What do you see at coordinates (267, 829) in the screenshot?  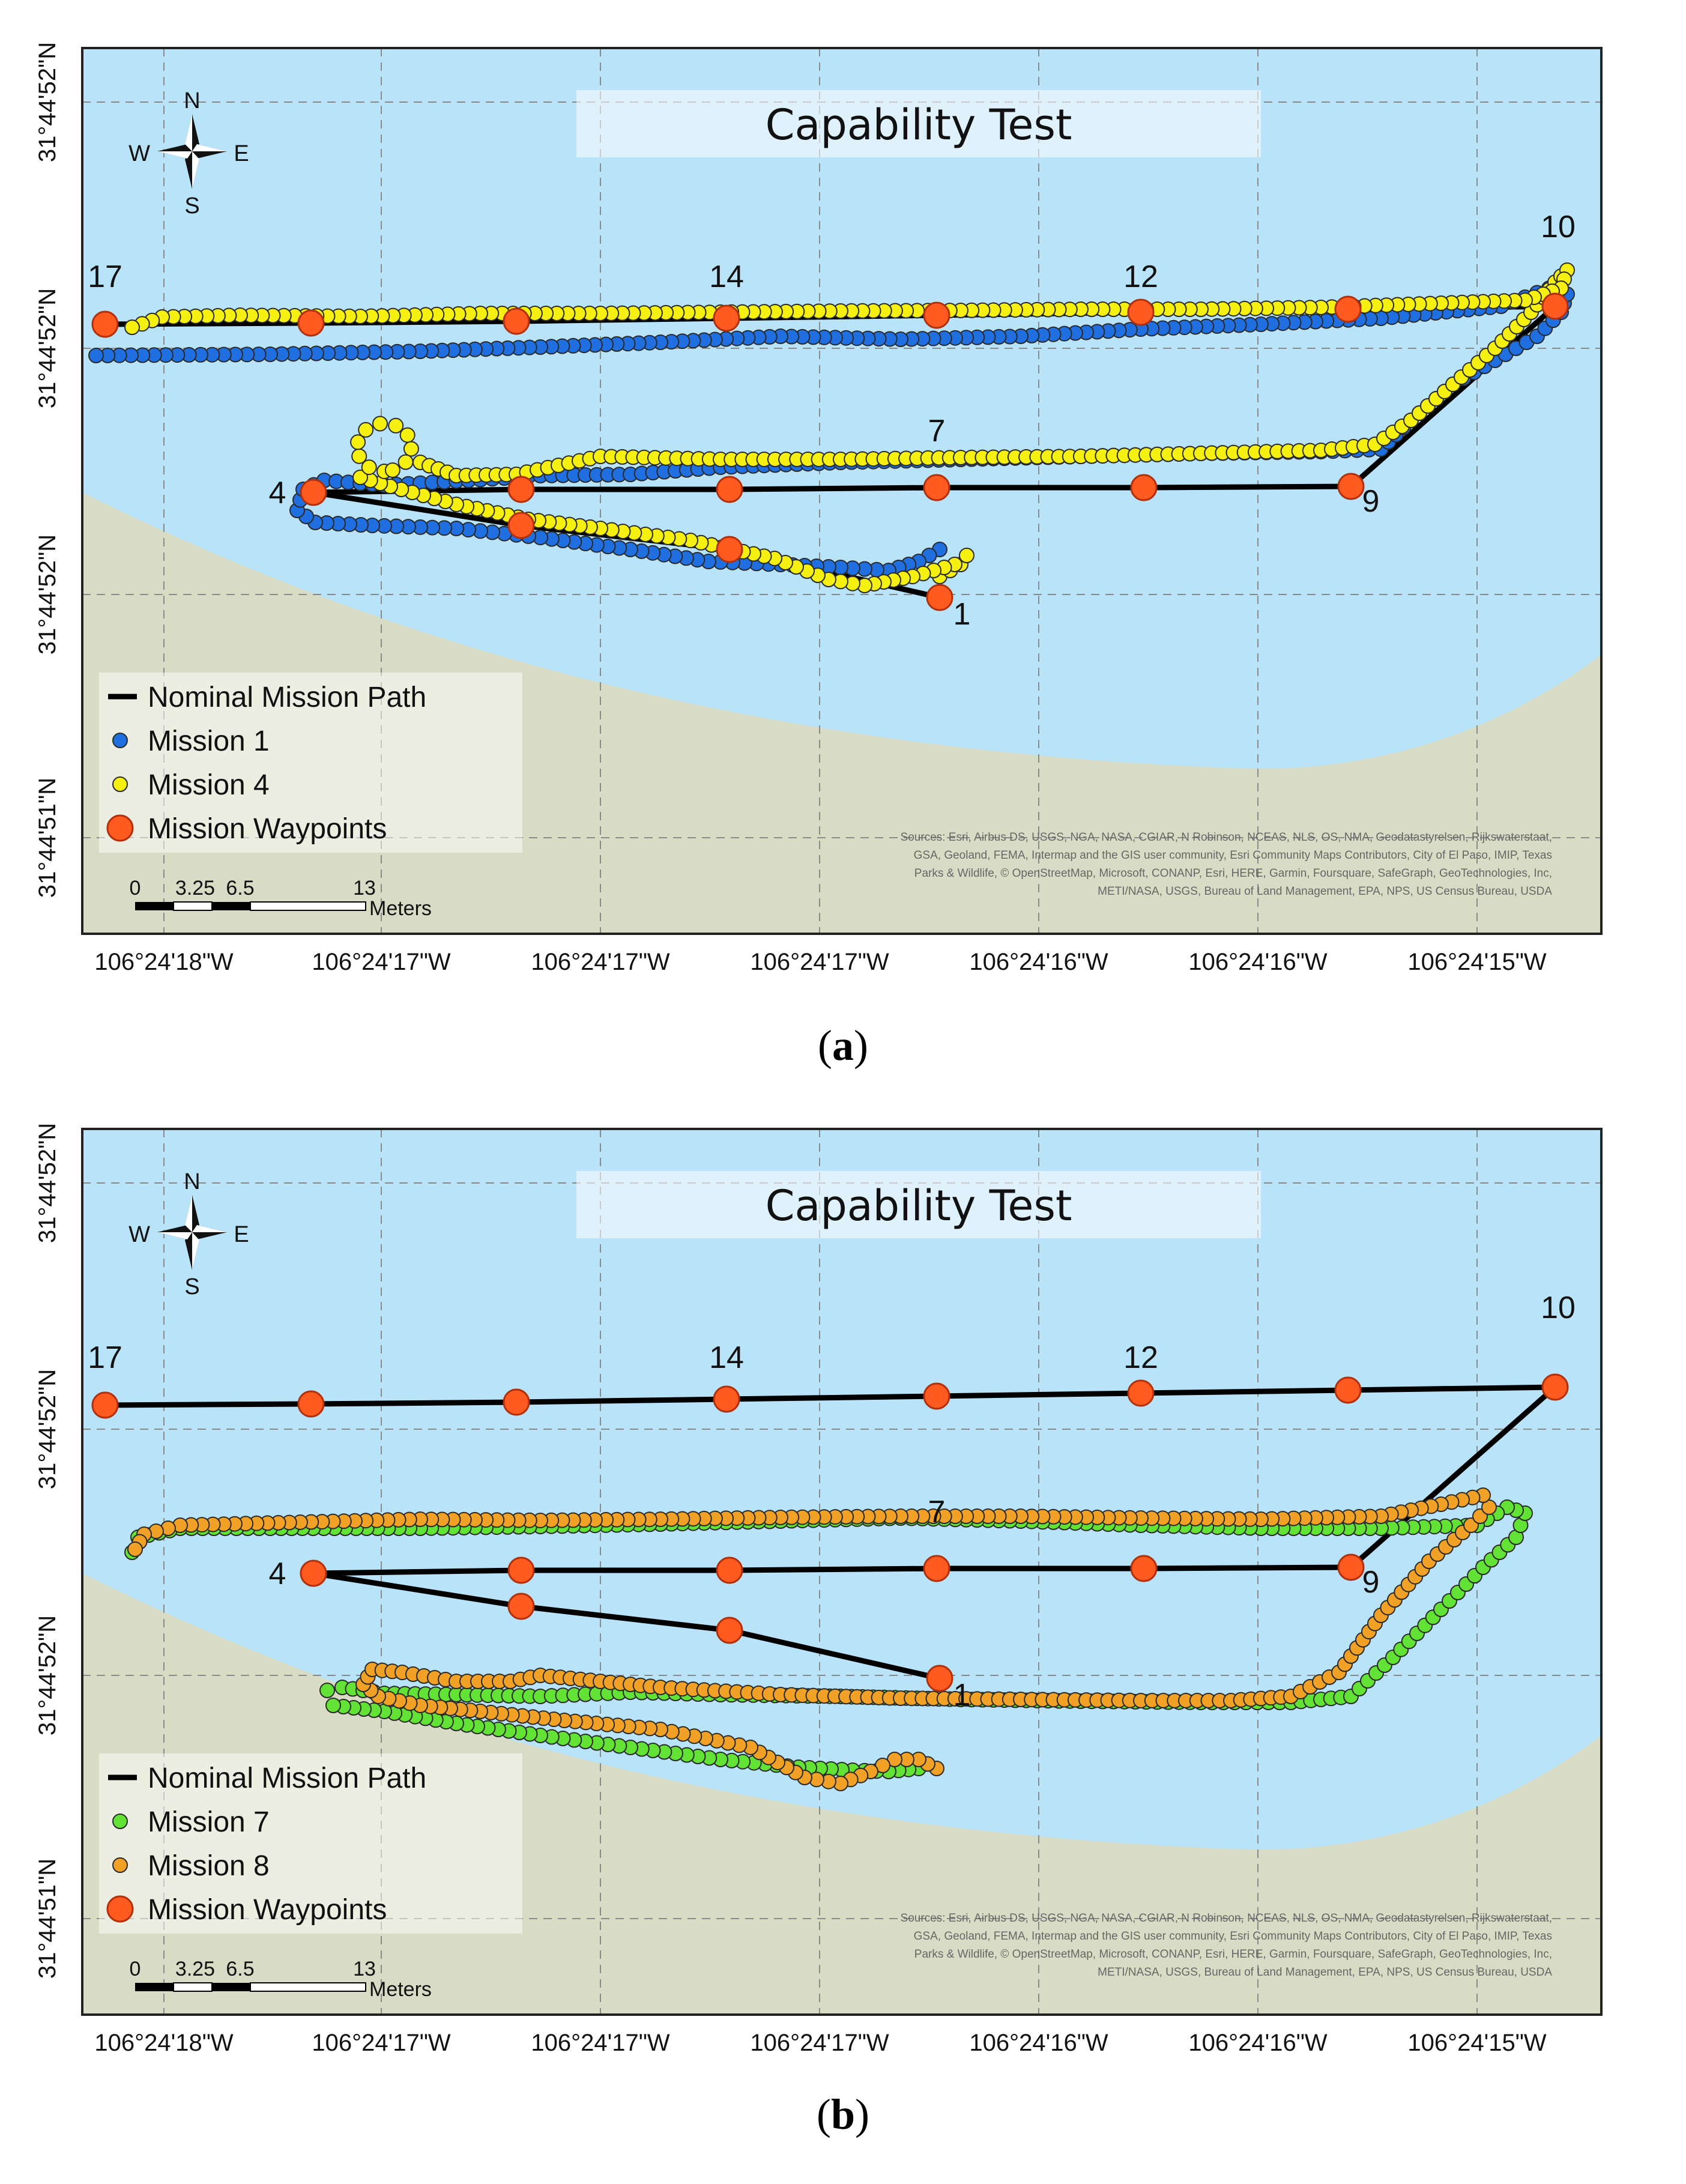 I see `legend-label: Mission Waypoints` at bounding box center [267, 829].